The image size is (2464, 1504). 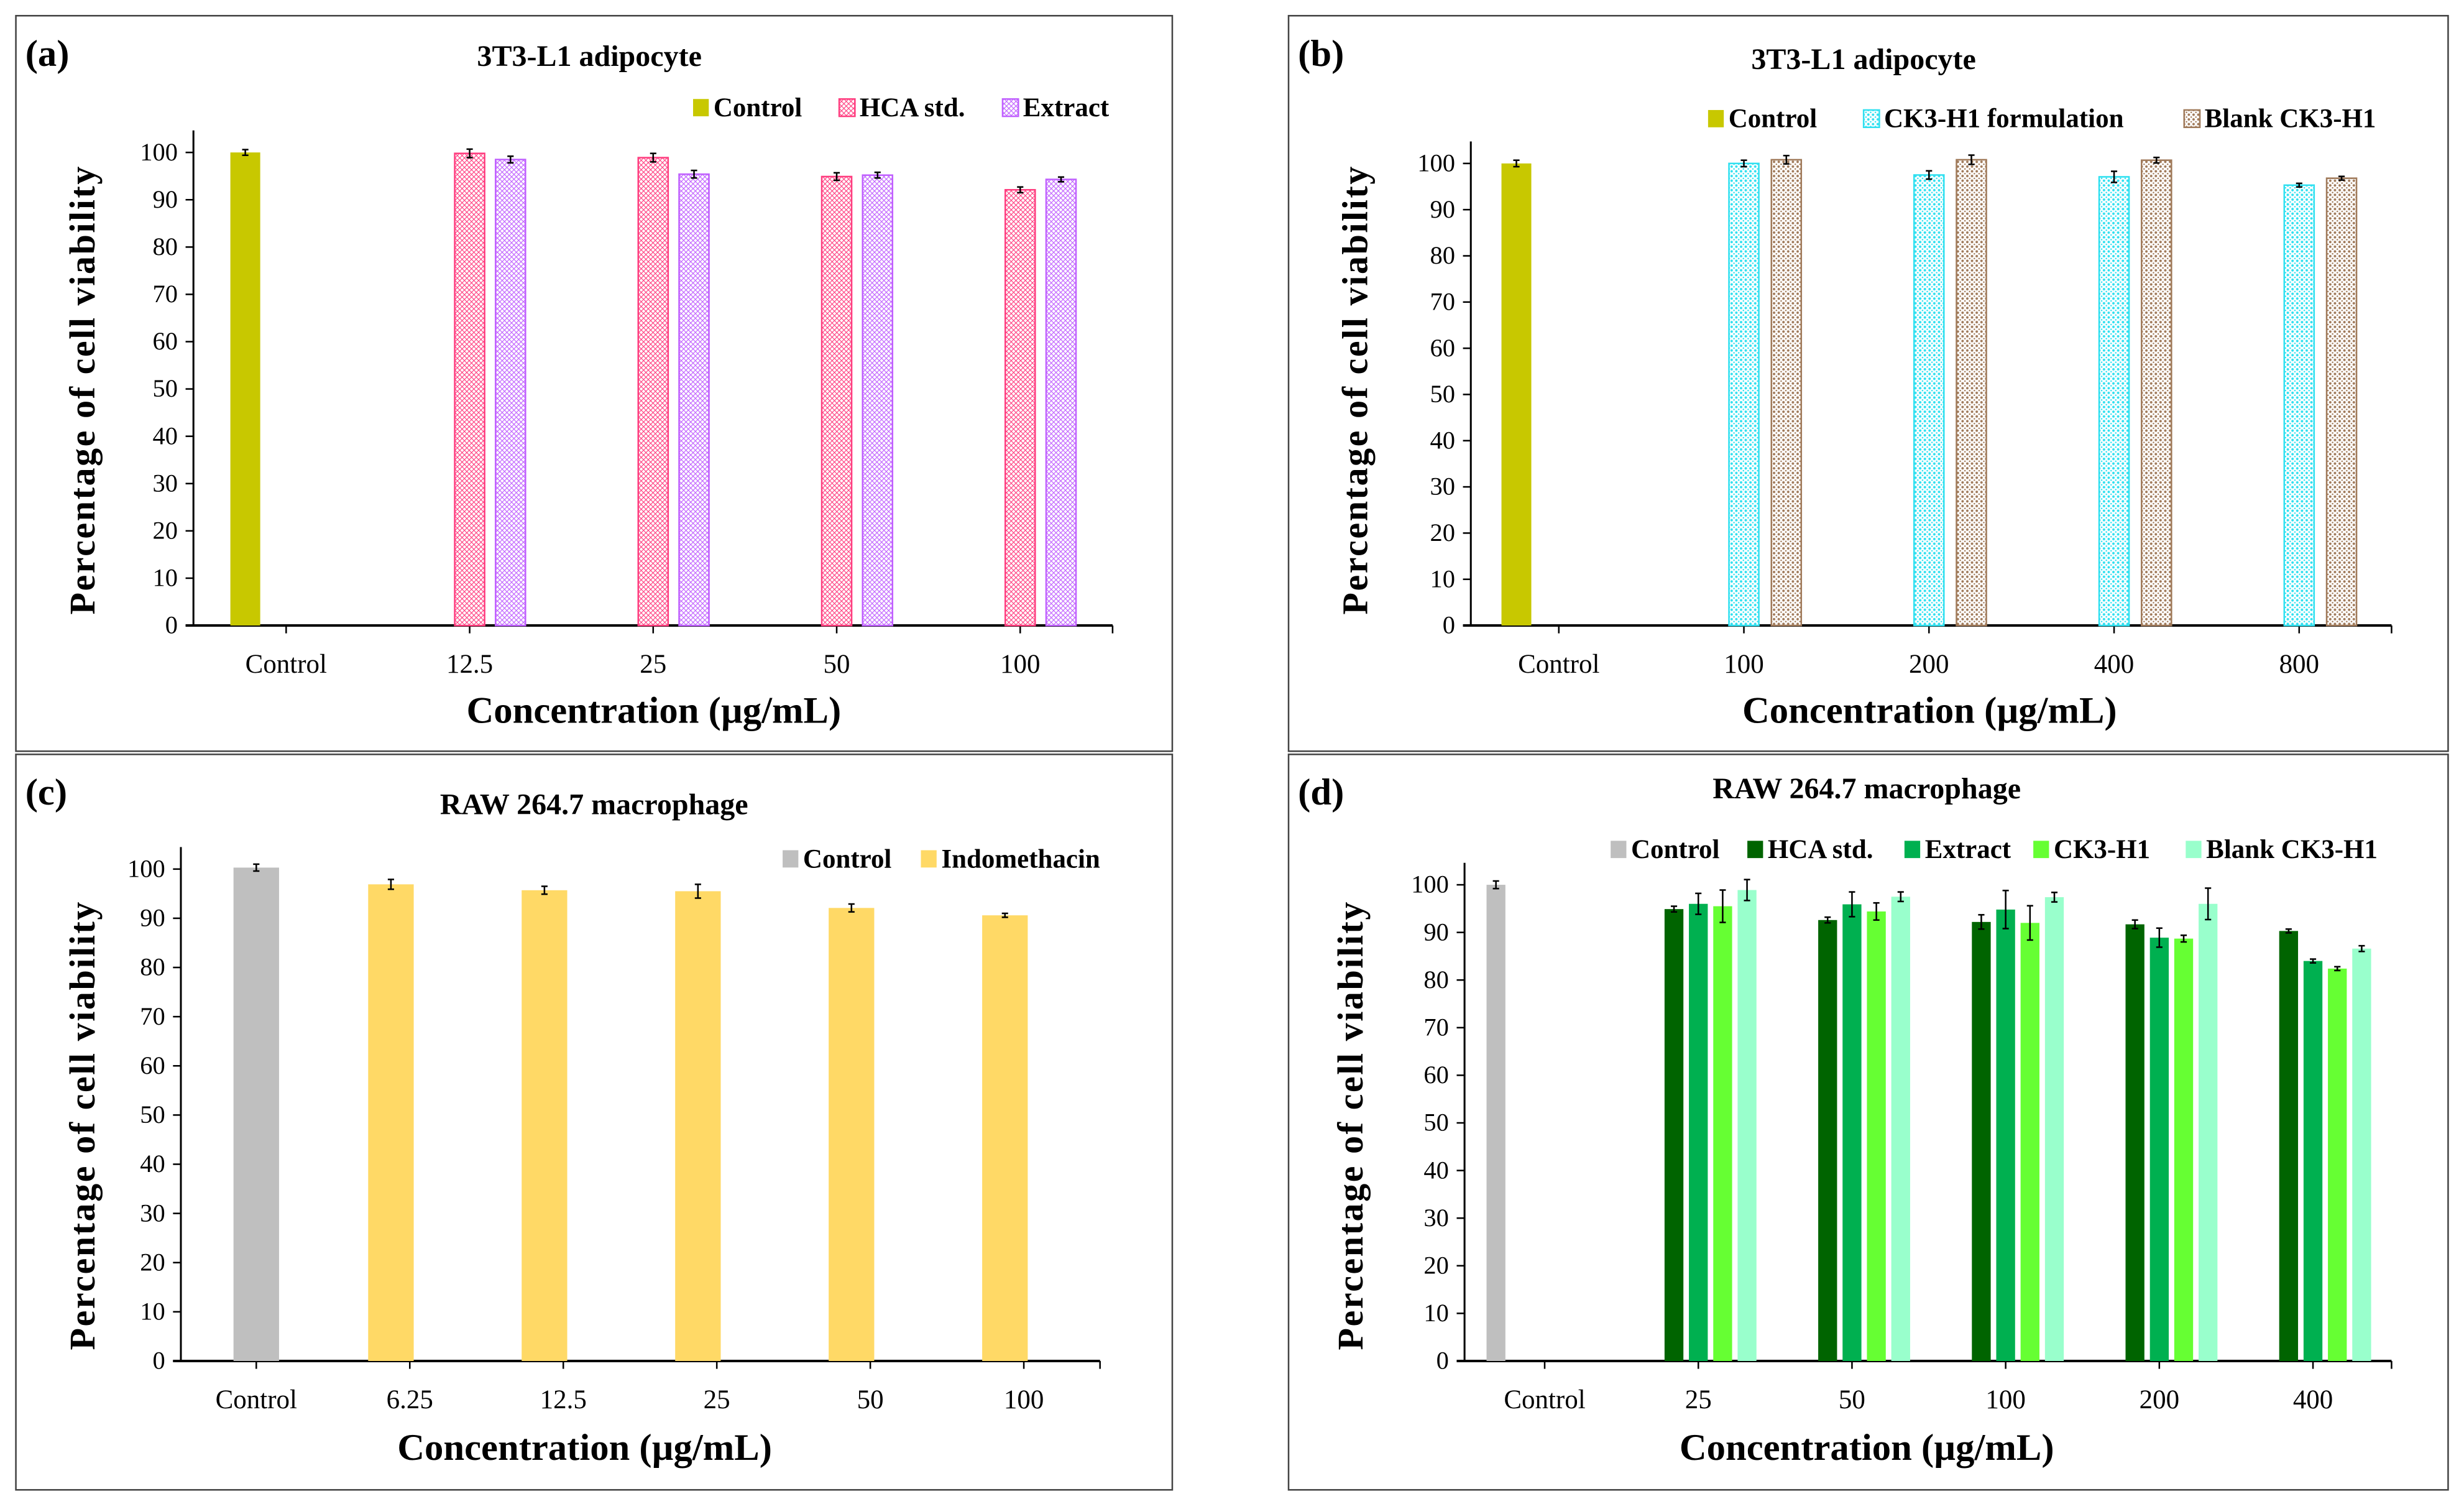 I want to click on legend-label: Indomethacin, so click(x=1021, y=859).